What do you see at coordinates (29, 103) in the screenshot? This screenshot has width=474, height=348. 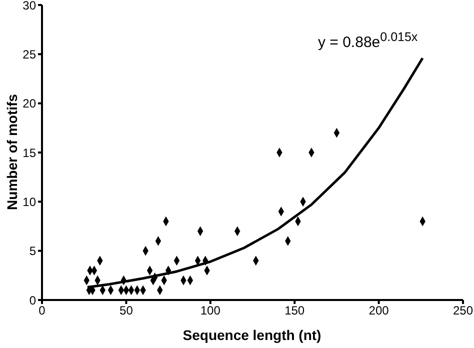 I see `y-tick-label: 20` at bounding box center [29, 103].